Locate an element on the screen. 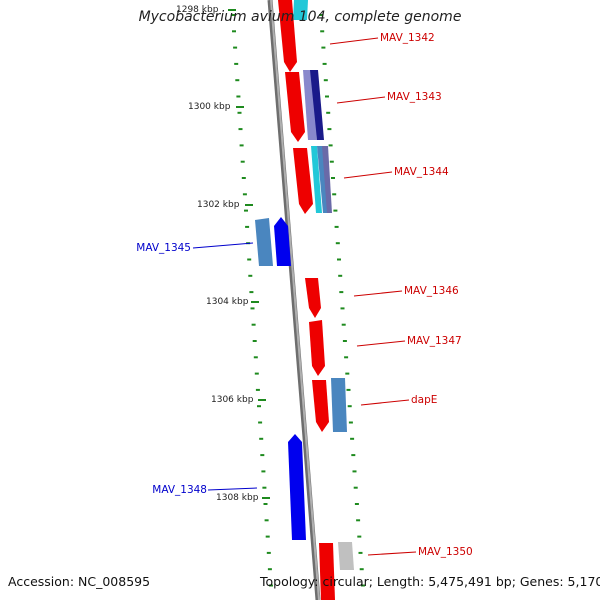 Image resolution: width=600 pixels, height=600 pixels. gene-block-mav1344-cyan is located at coordinates (316, 179).